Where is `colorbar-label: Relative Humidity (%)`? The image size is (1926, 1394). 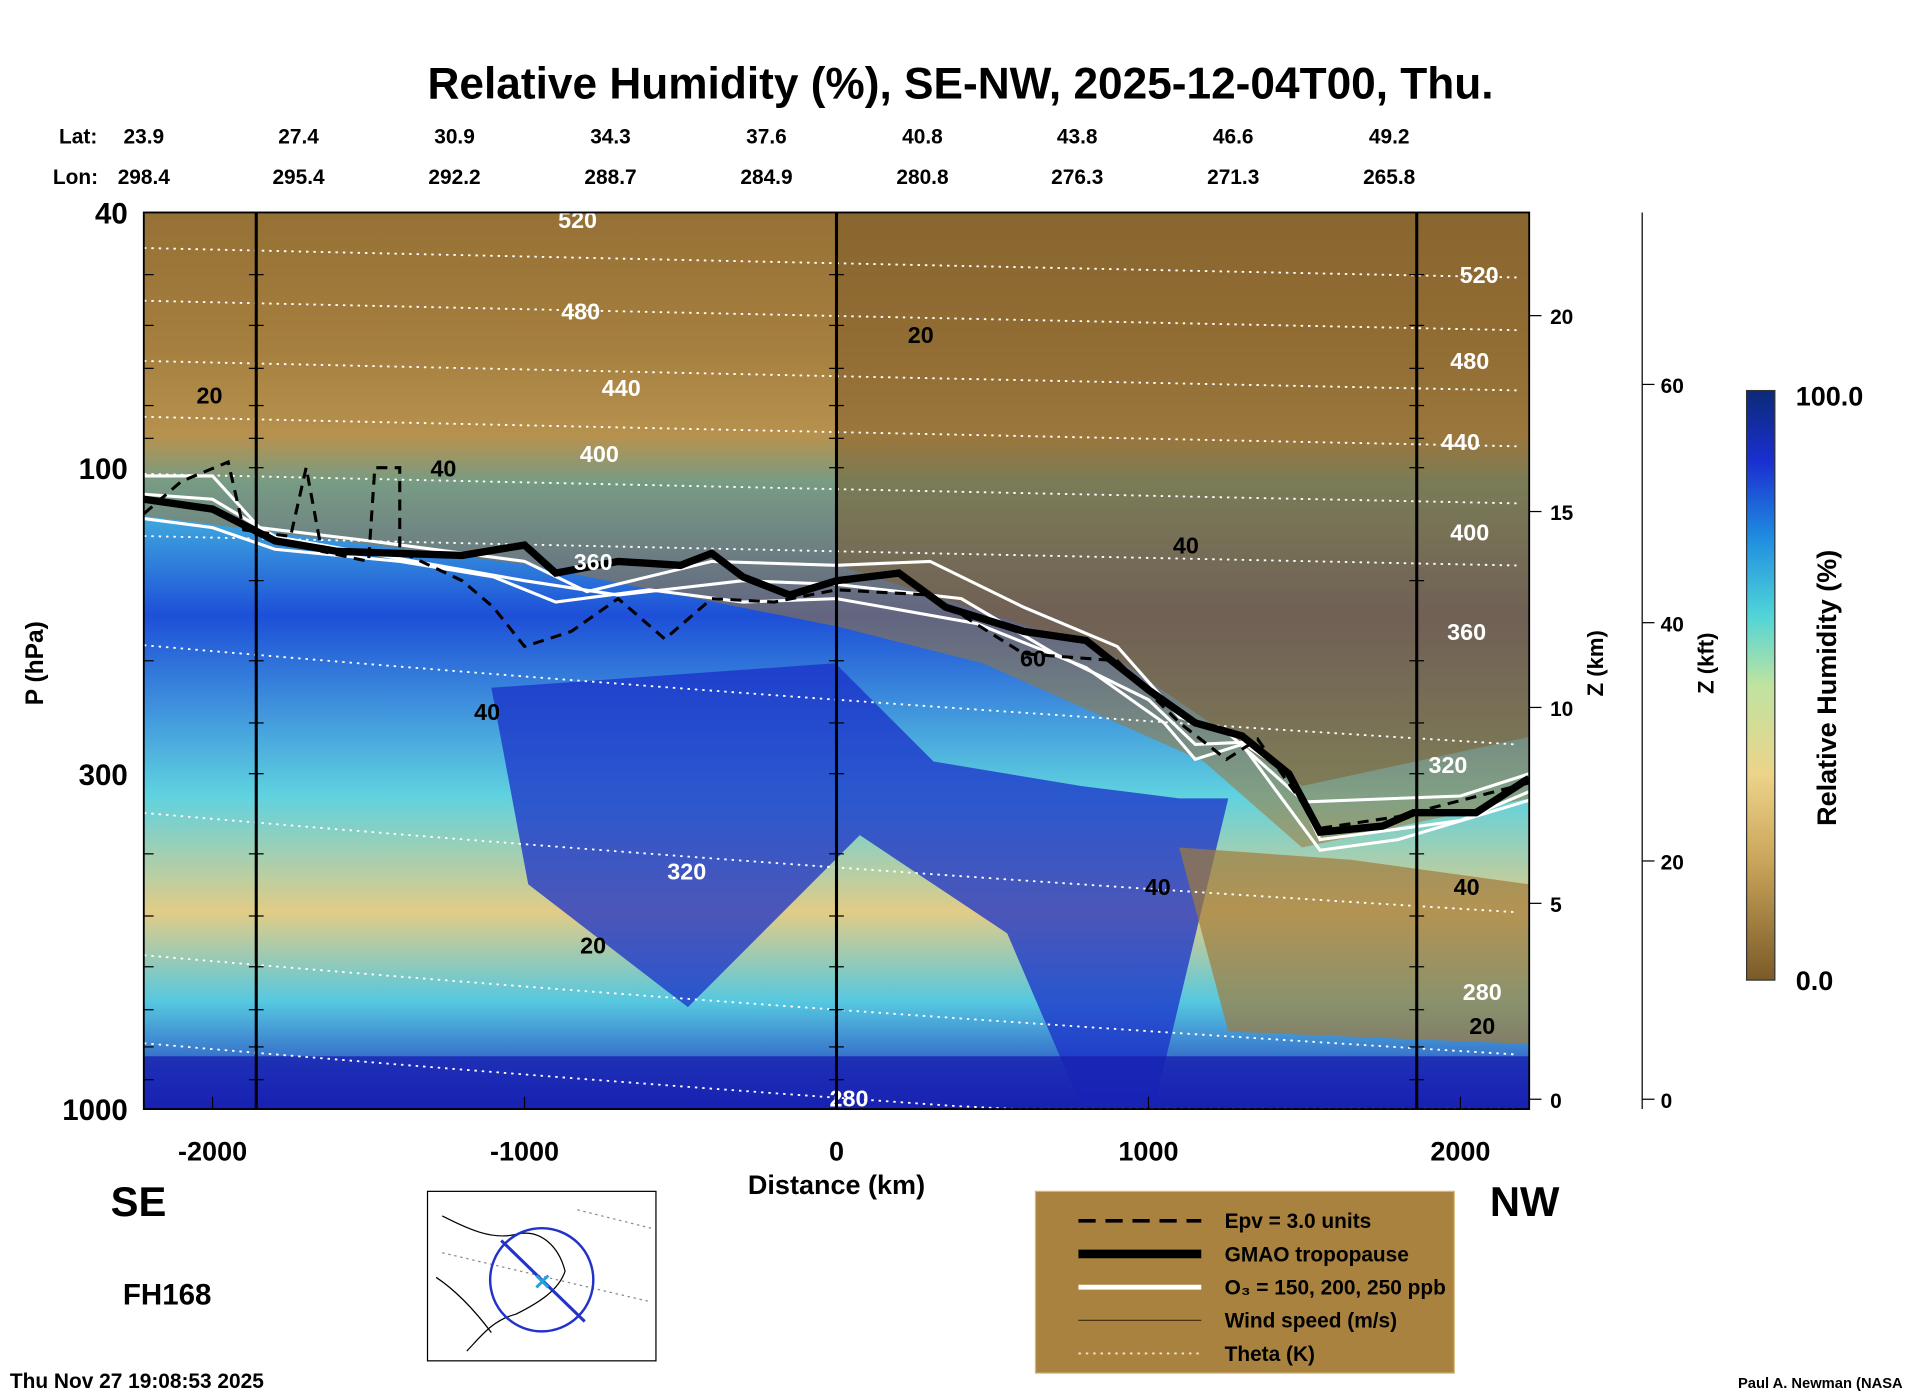 colorbar-label: Relative Humidity (%) is located at coordinates (1827, 688).